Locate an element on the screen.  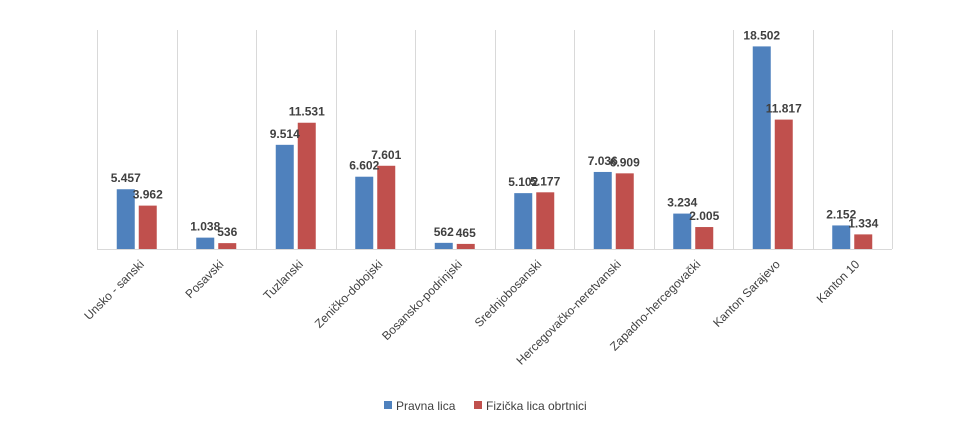
data-label: 5.177 is located at coordinates (545, 181).